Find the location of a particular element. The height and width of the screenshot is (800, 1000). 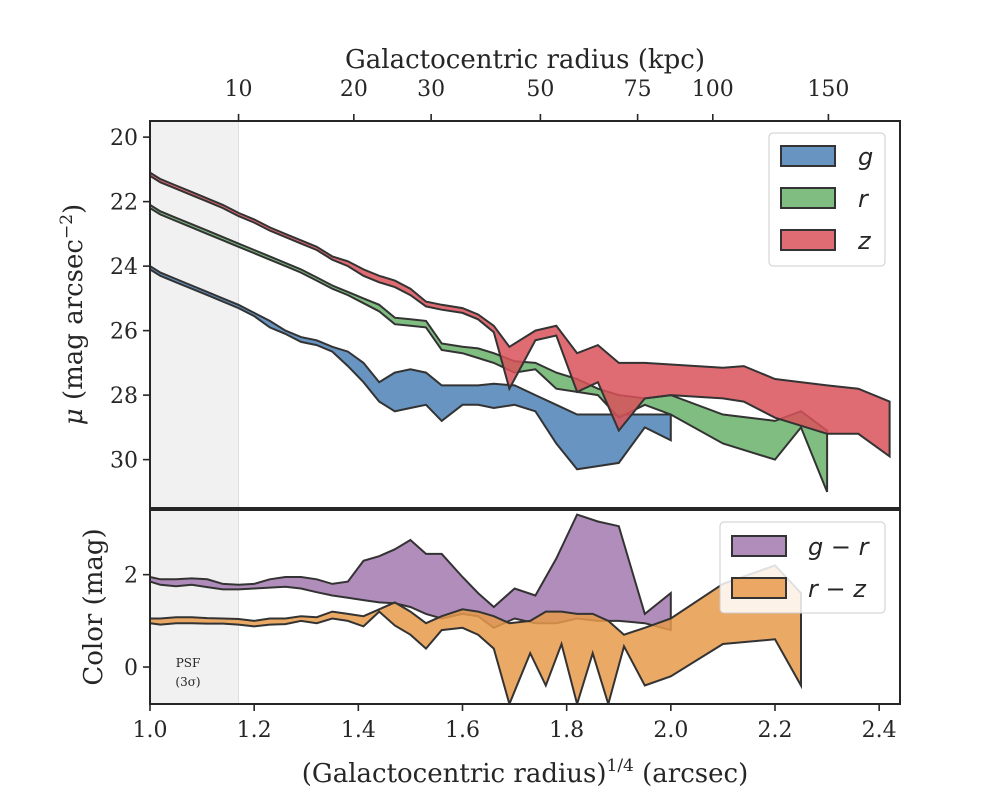

legend-label-z: z is located at coordinates (864, 241).